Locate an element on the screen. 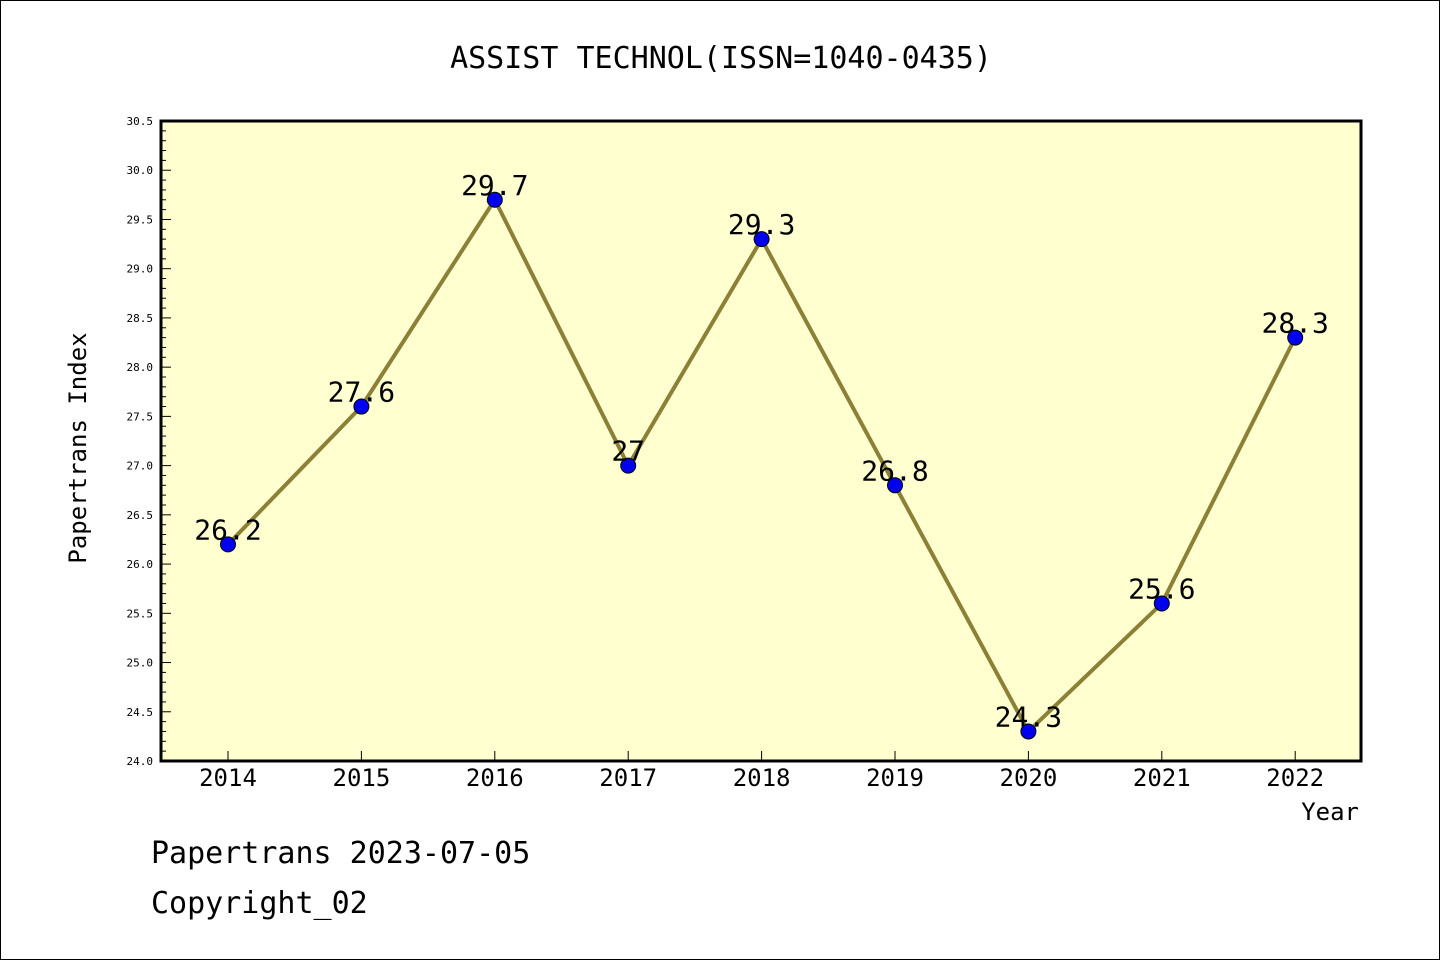  y-tick-label: 26.5 is located at coordinates (140, 515).